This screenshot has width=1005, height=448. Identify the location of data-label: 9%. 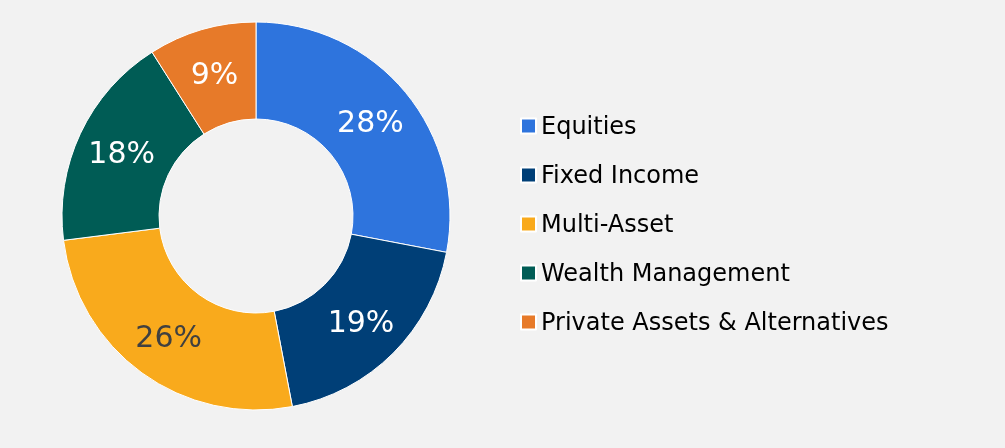
(214, 73).